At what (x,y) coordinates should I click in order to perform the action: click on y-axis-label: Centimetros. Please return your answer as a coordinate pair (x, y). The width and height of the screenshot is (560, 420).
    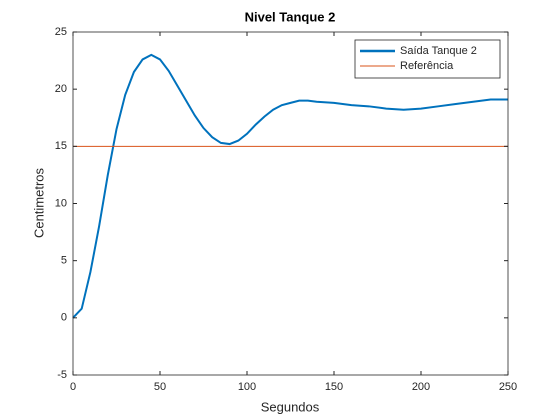
    Looking at the image, I should click on (38, 202).